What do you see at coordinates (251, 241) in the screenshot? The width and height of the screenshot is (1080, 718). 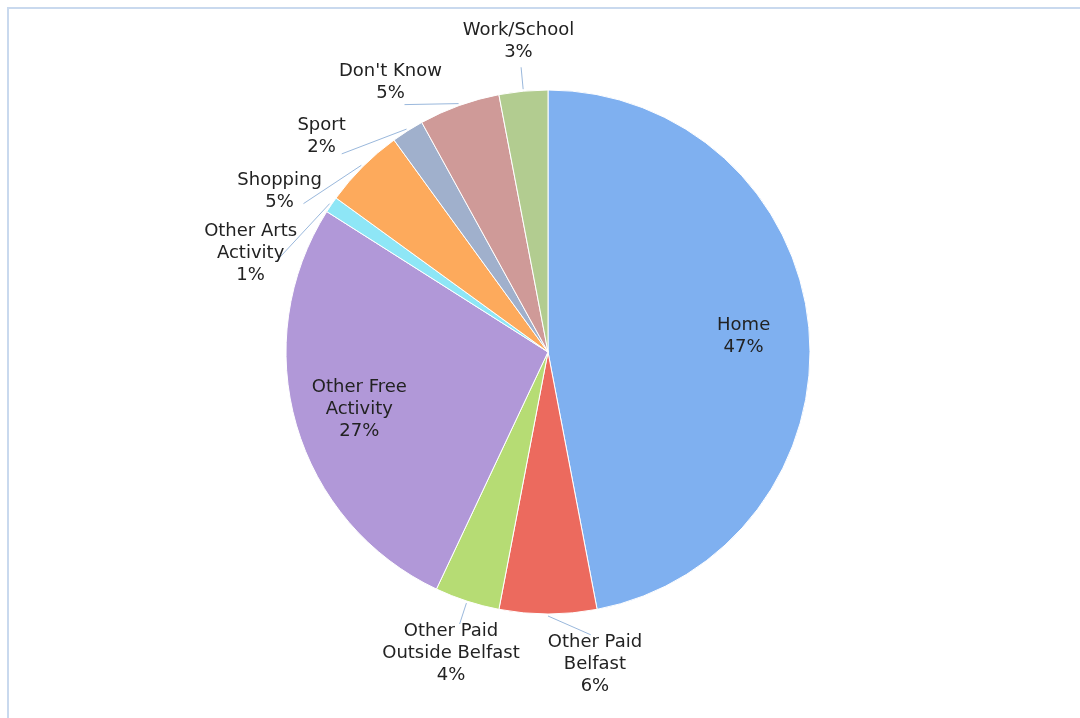 I see `slice-label: Other Arts Activity` at bounding box center [251, 241].